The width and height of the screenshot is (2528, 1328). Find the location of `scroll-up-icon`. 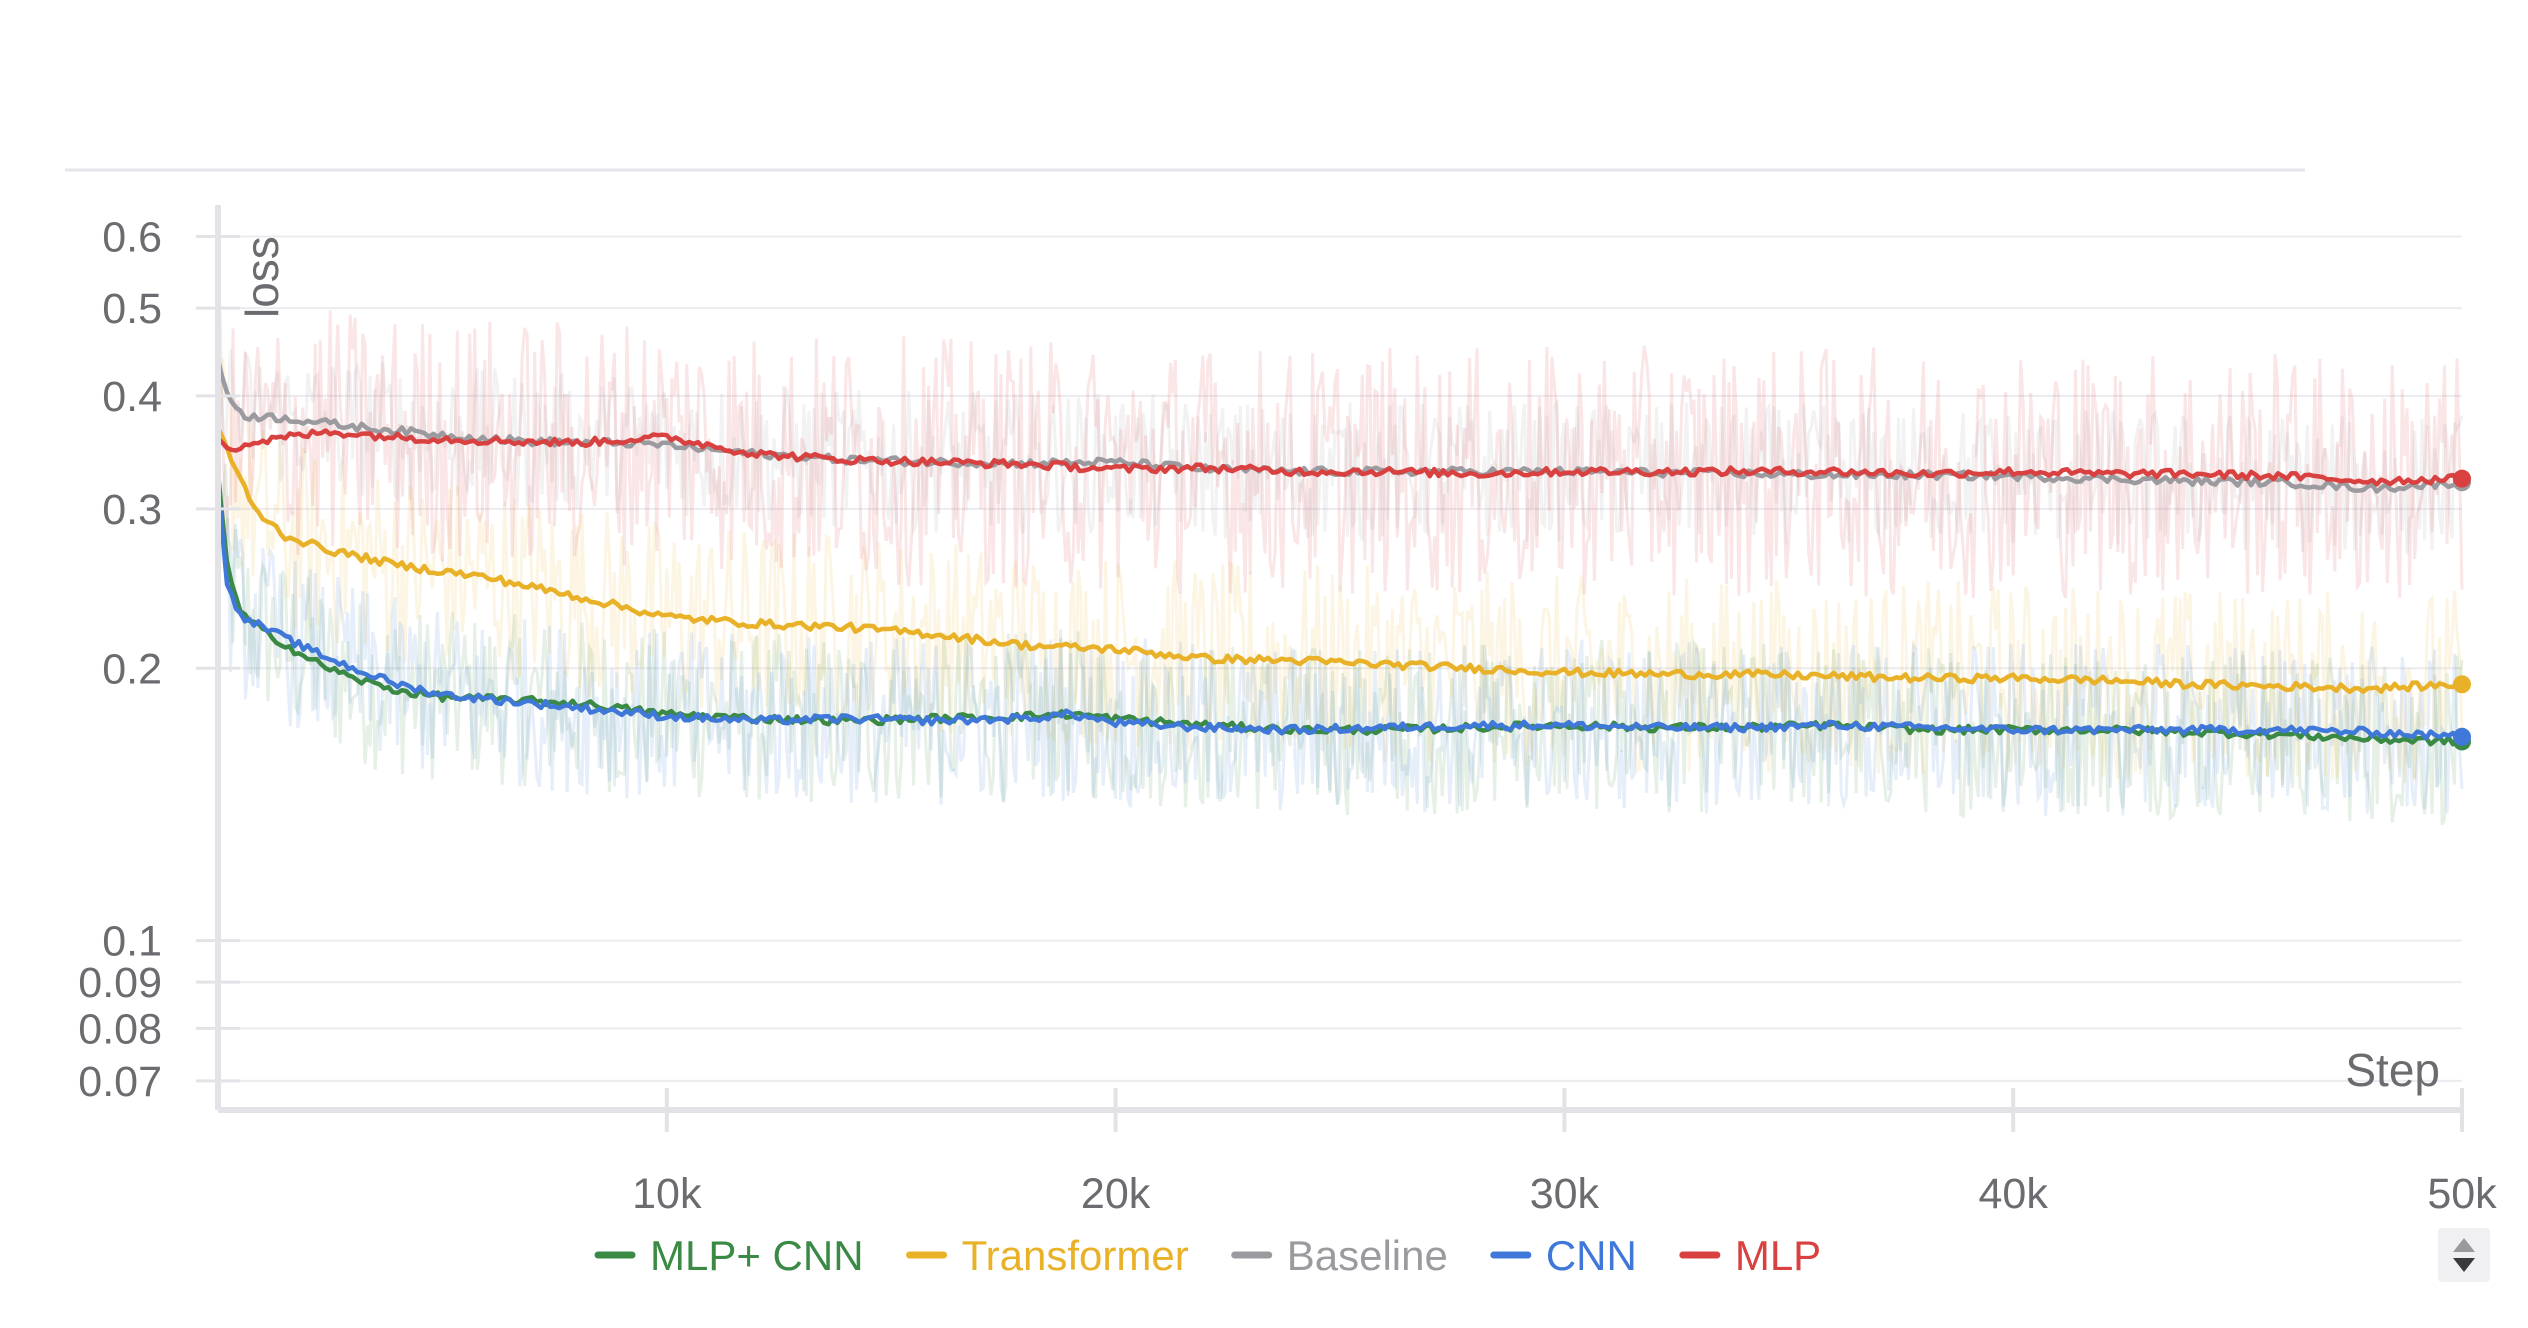

scroll-up-icon is located at coordinates (2464, 1245).